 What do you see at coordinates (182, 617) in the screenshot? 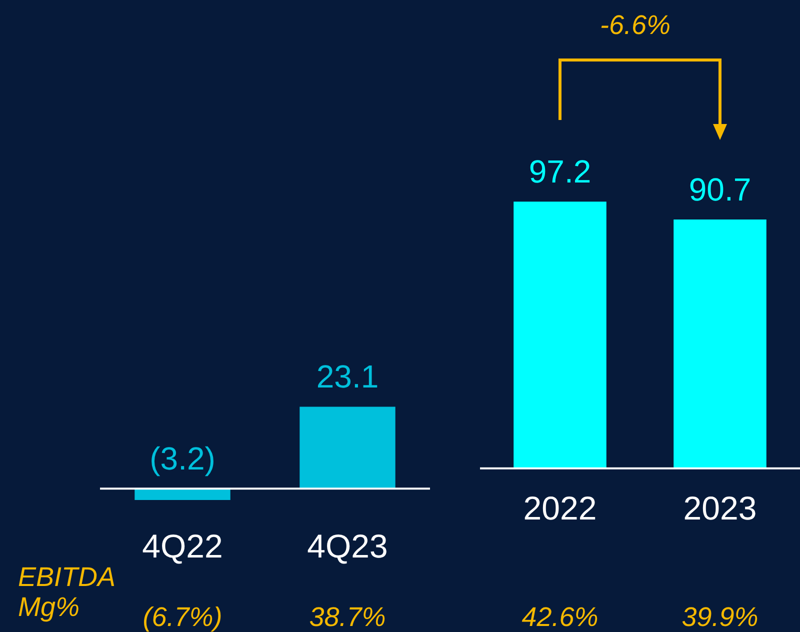
I see `text: (6.7%)` at bounding box center [182, 617].